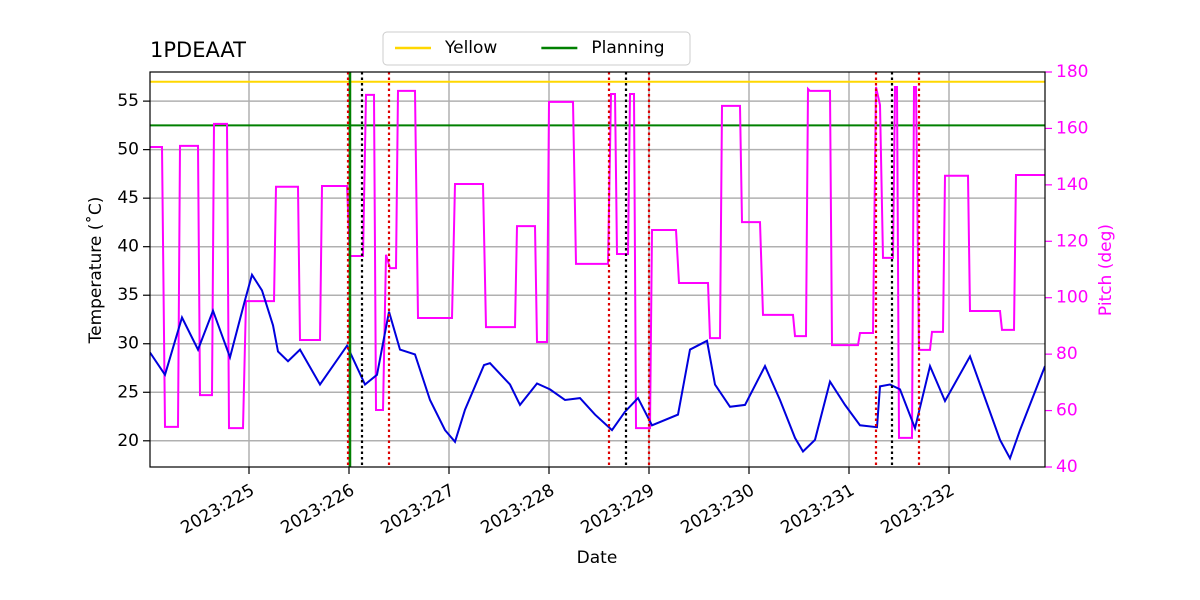  Describe the element at coordinates (597, 558) in the screenshot. I see `x-axis-label: Date` at that location.